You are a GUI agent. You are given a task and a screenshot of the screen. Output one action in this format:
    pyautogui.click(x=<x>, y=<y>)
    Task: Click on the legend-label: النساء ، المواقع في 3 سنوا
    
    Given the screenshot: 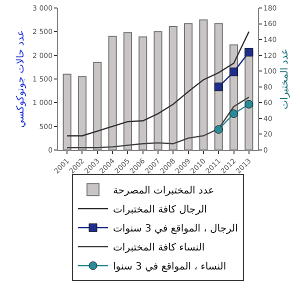 What is the action you would take?
    pyautogui.click(x=169, y=267)
    